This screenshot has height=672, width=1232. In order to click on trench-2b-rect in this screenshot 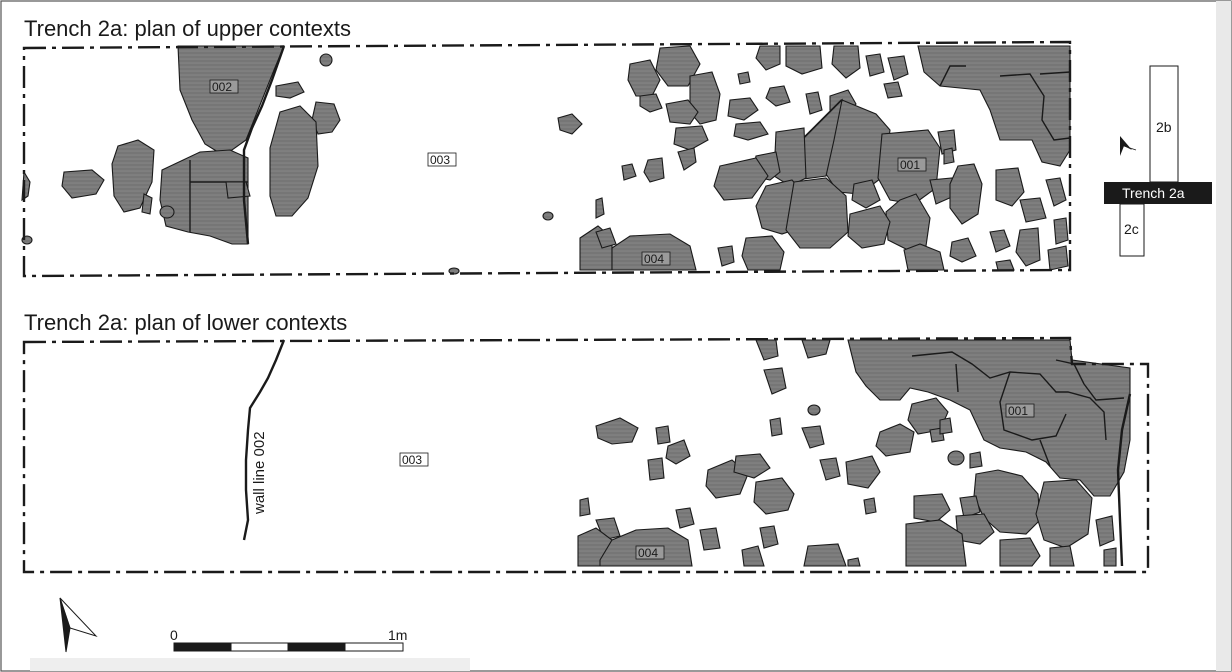, I will do `click(1164, 124)`.